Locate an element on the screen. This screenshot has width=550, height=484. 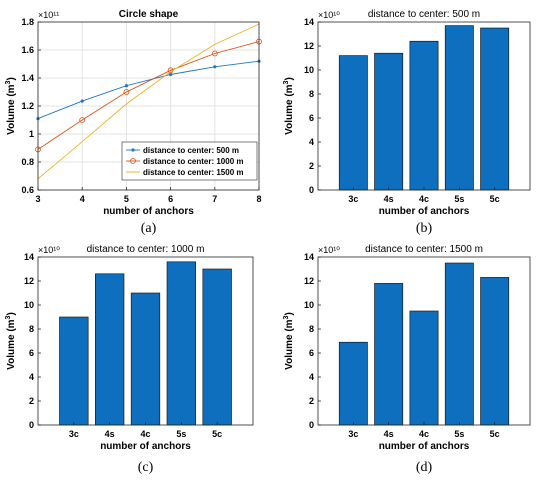
y-tick-label: 1.6 is located at coordinates (27, 50).